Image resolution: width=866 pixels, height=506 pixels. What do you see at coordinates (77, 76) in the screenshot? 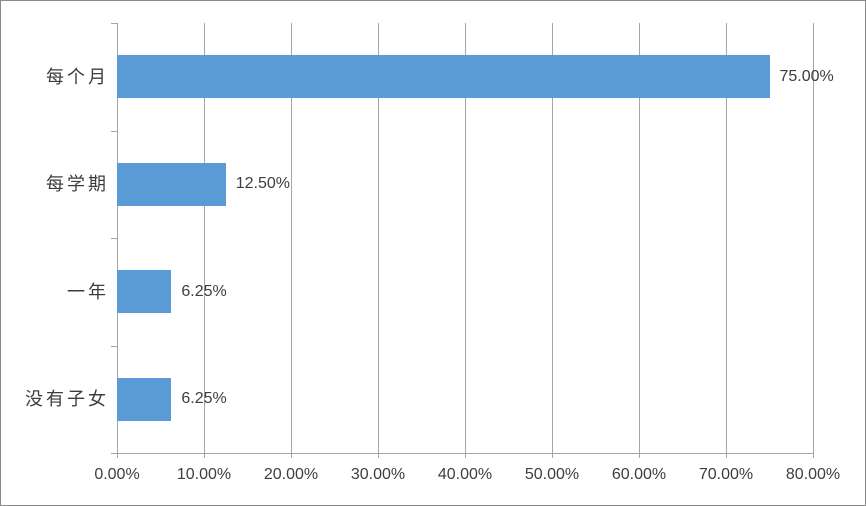
I see `category-label: 每个月` at bounding box center [77, 76].